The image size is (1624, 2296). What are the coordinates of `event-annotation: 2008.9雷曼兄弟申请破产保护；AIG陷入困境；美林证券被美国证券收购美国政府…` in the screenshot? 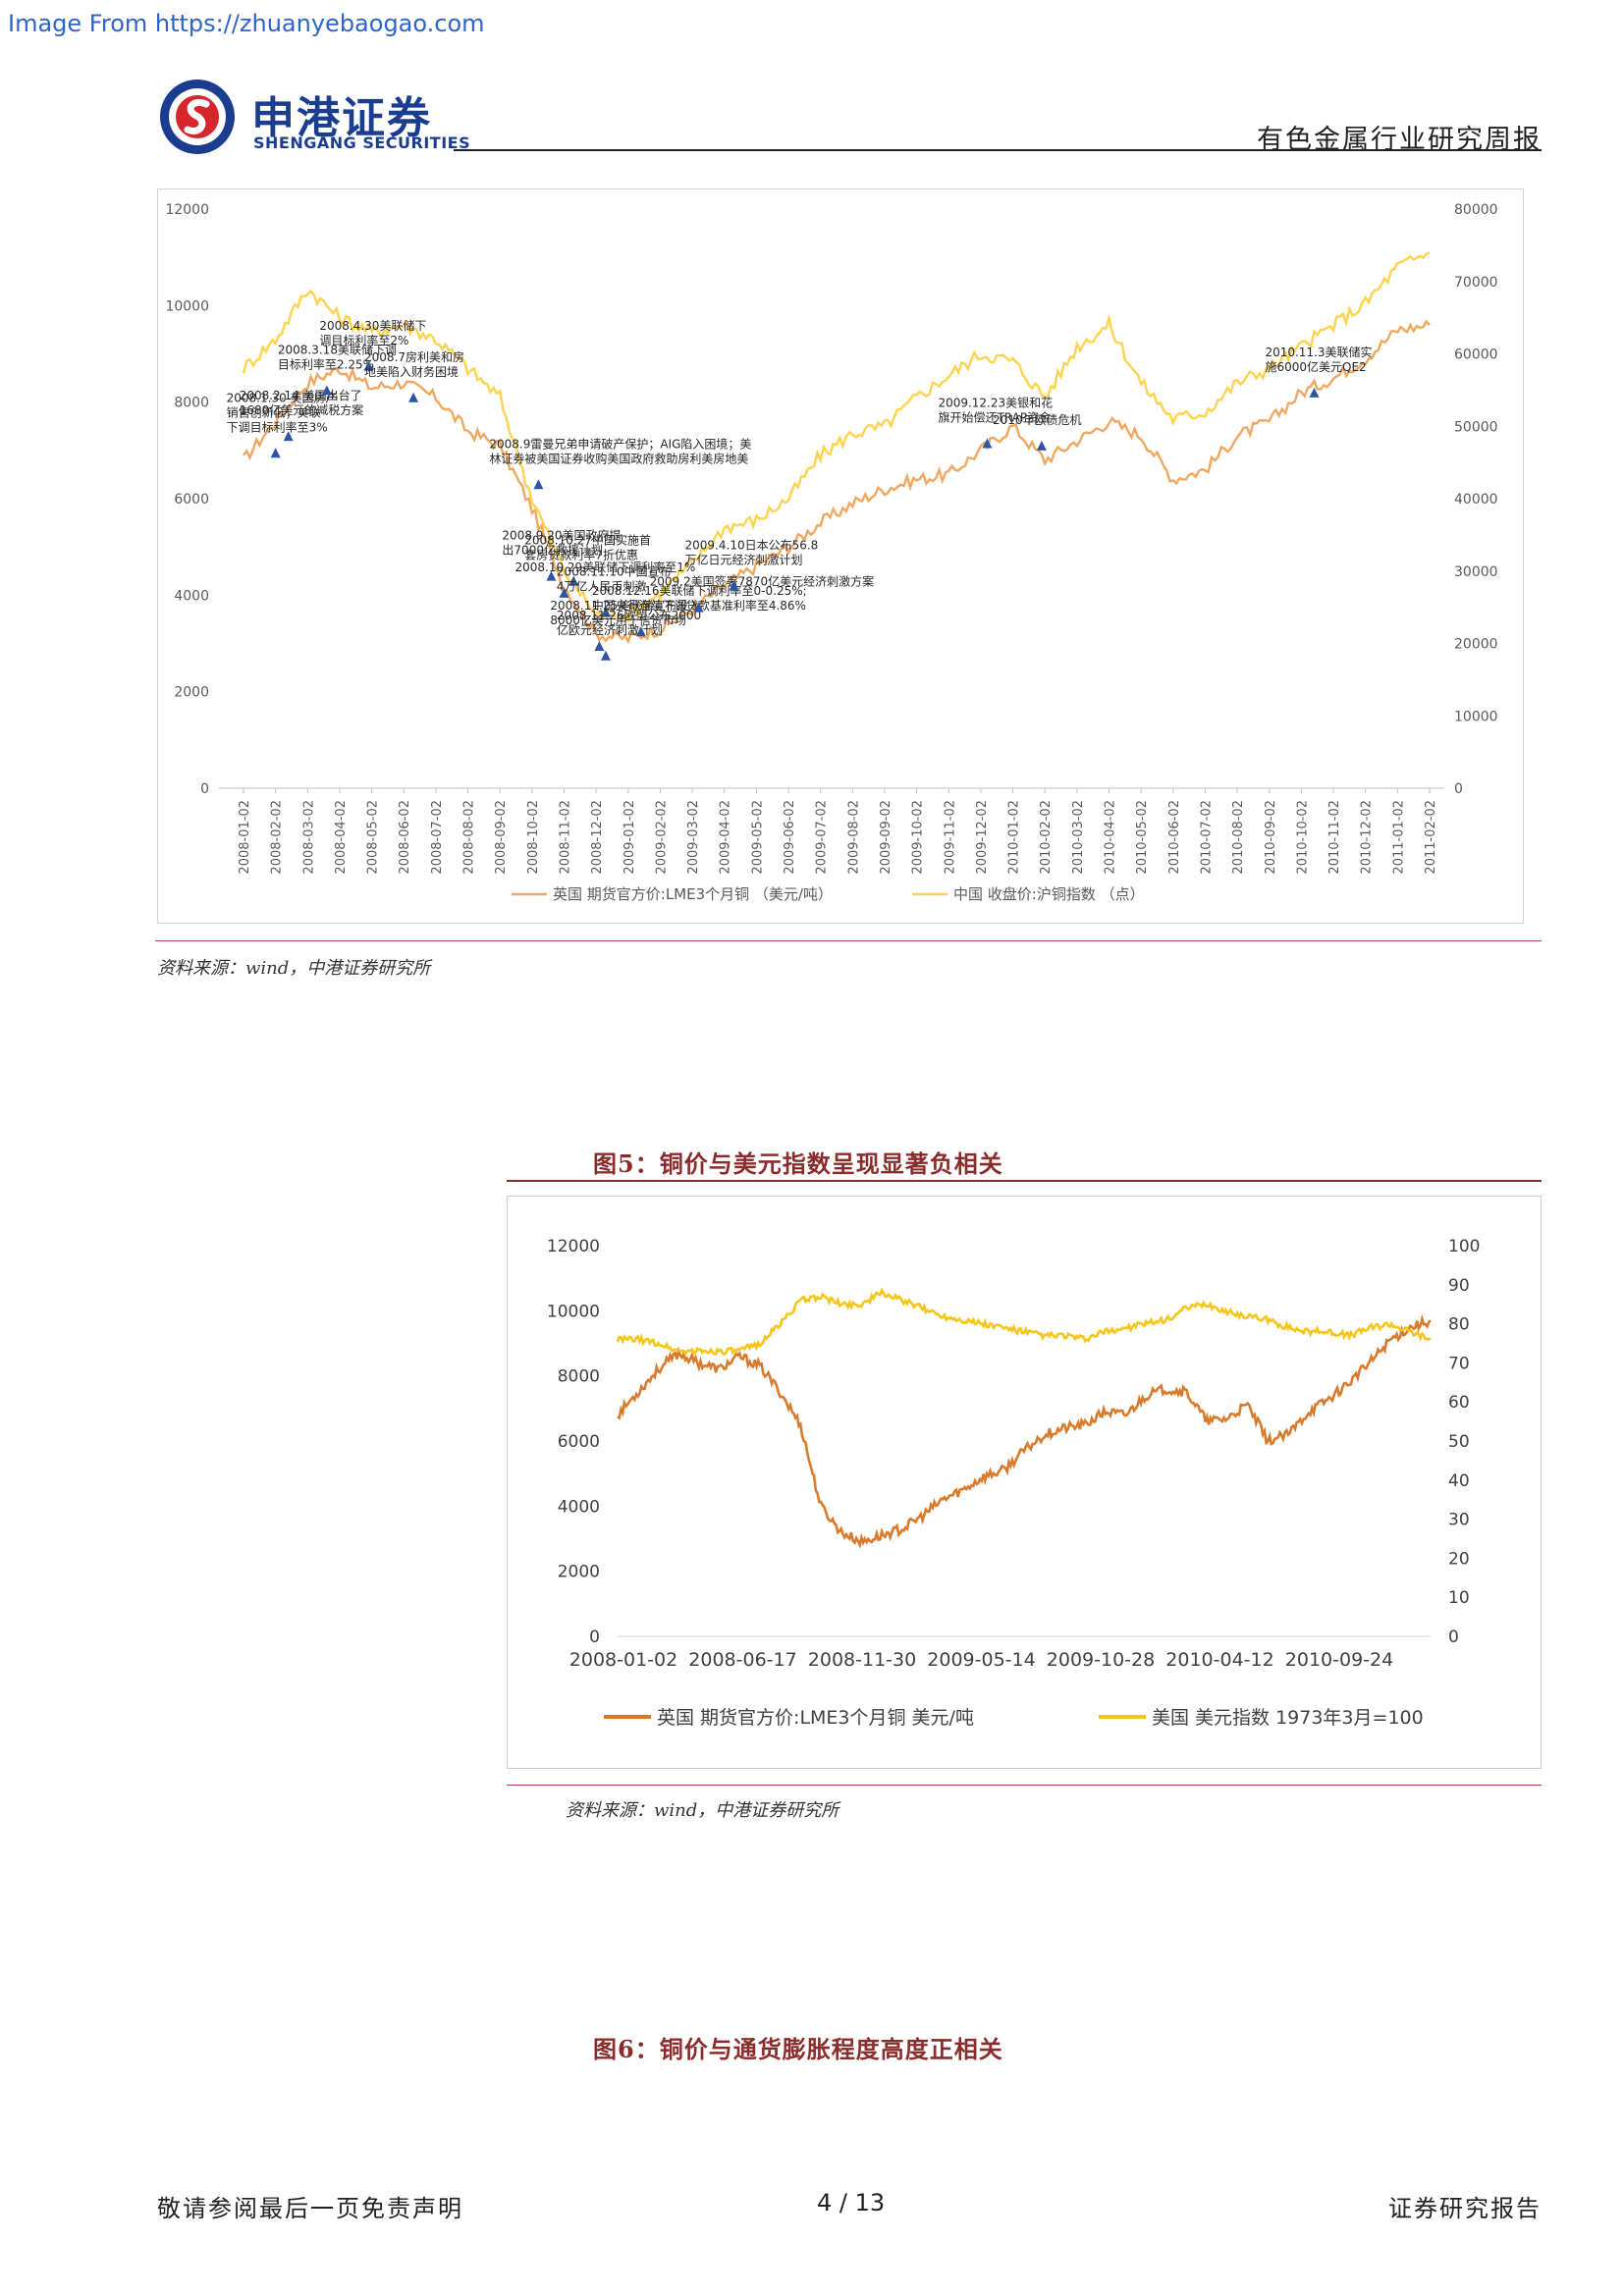 It's located at (620, 450).